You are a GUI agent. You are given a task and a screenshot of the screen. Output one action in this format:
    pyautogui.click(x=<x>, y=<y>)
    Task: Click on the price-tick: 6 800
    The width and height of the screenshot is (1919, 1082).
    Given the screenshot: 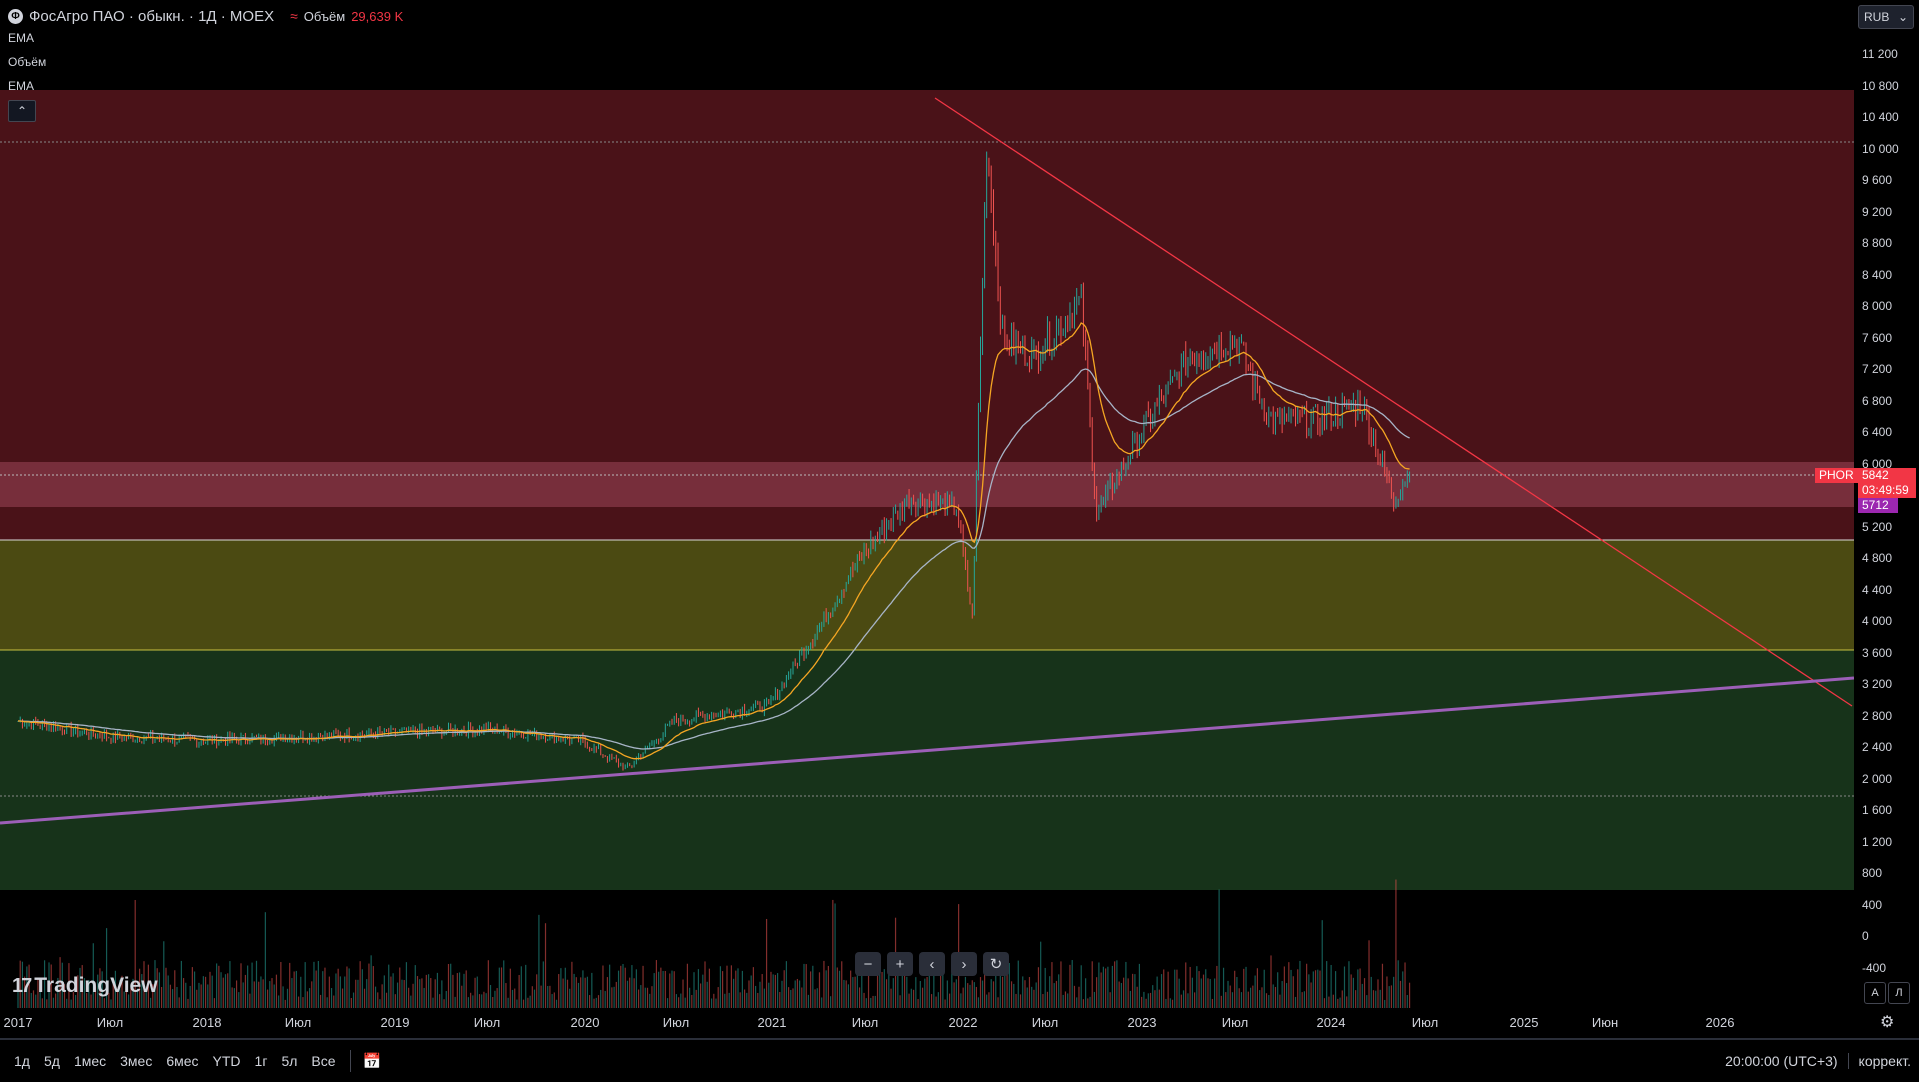 What is the action you would take?
    pyautogui.click(x=1877, y=400)
    